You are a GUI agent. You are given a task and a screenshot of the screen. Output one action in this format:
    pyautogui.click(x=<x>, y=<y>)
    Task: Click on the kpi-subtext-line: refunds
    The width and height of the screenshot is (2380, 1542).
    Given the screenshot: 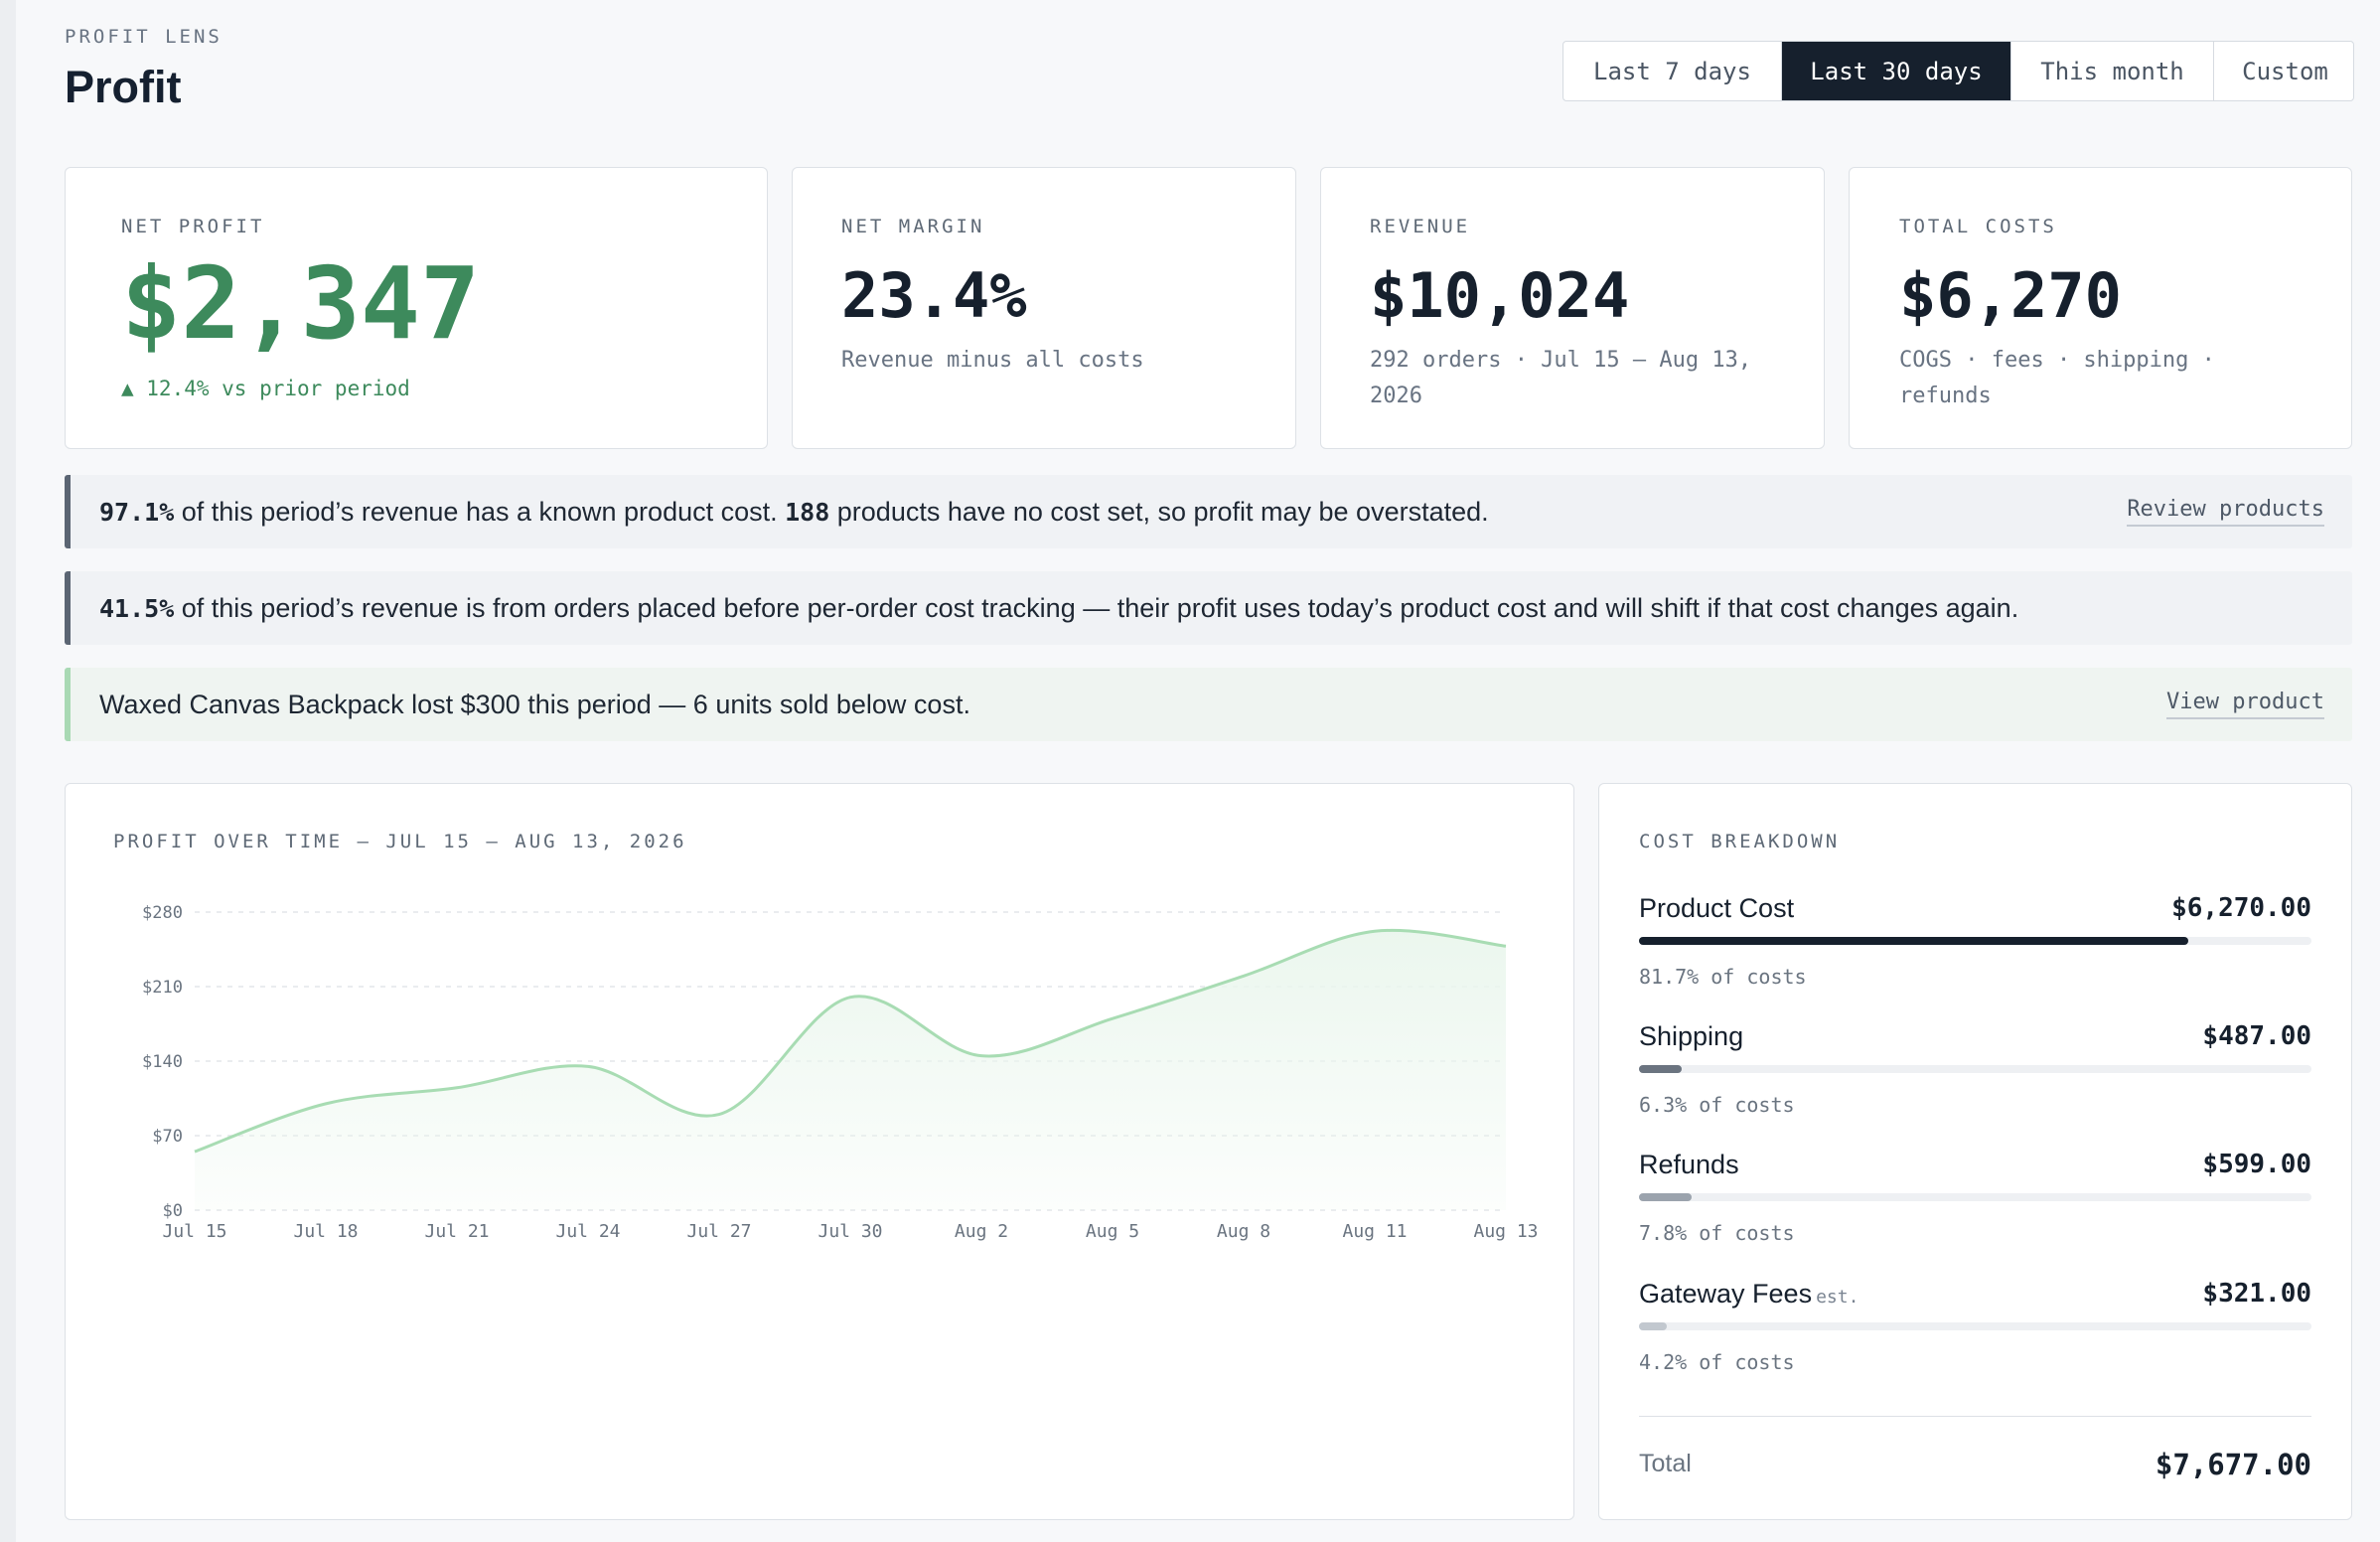 What is the action you would take?
    pyautogui.click(x=1945, y=396)
    